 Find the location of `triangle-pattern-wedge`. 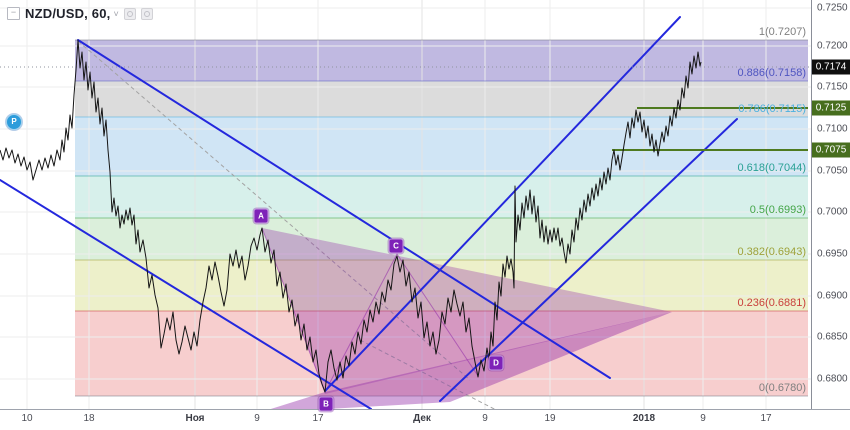

triangle-pattern-wedge is located at coordinates (465, 362).